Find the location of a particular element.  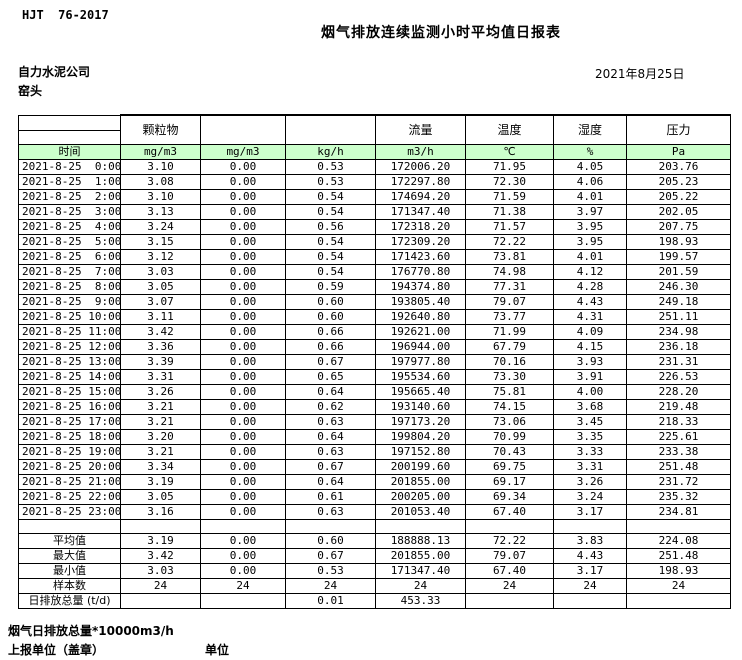

summary-row: 最小值 3.03 0.00 0.53 171347.40 67.40 3.17 198.93 is located at coordinates (374, 570).